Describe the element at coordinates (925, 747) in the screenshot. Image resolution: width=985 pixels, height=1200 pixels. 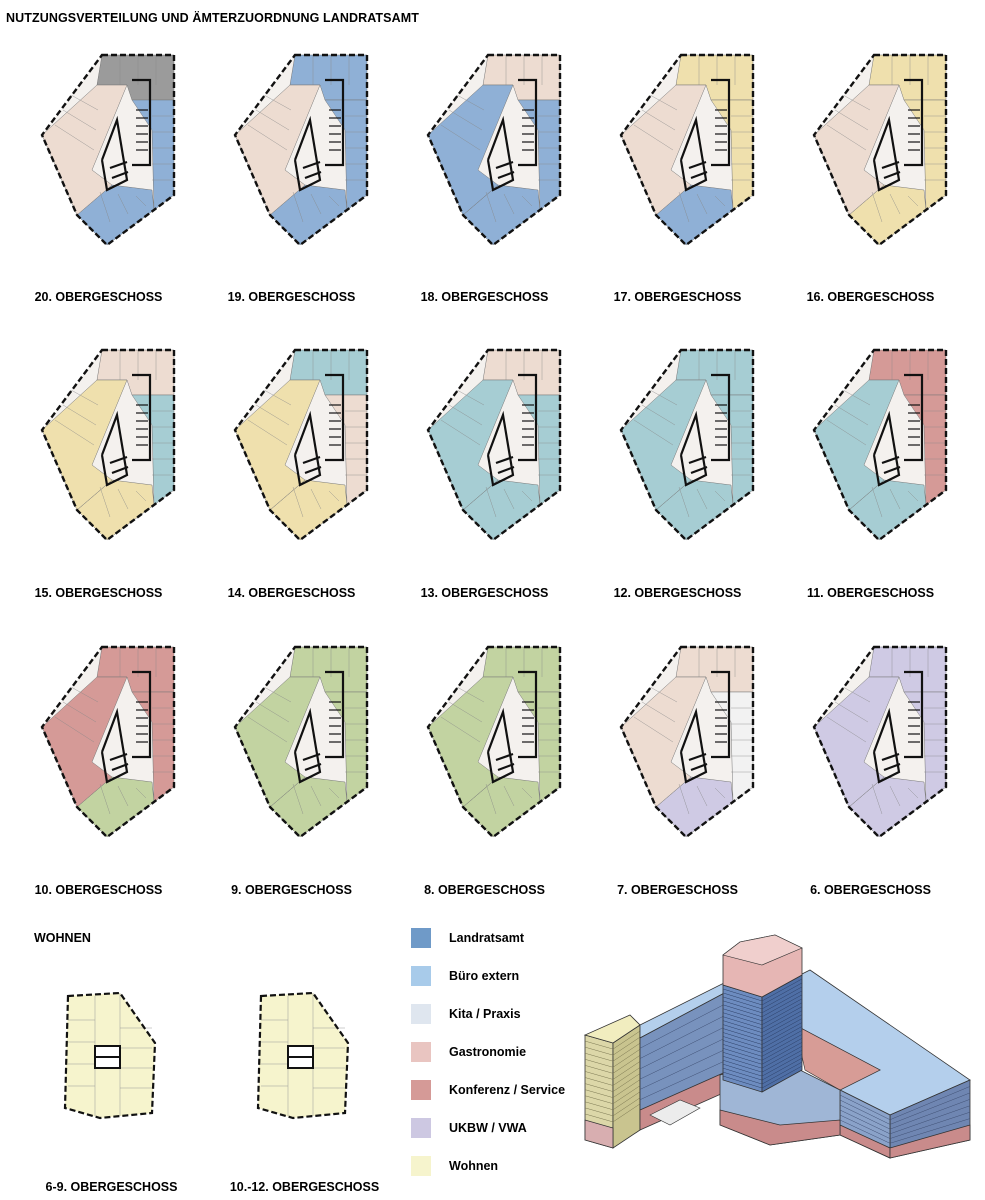
I see `zone-ukbw` at that location.